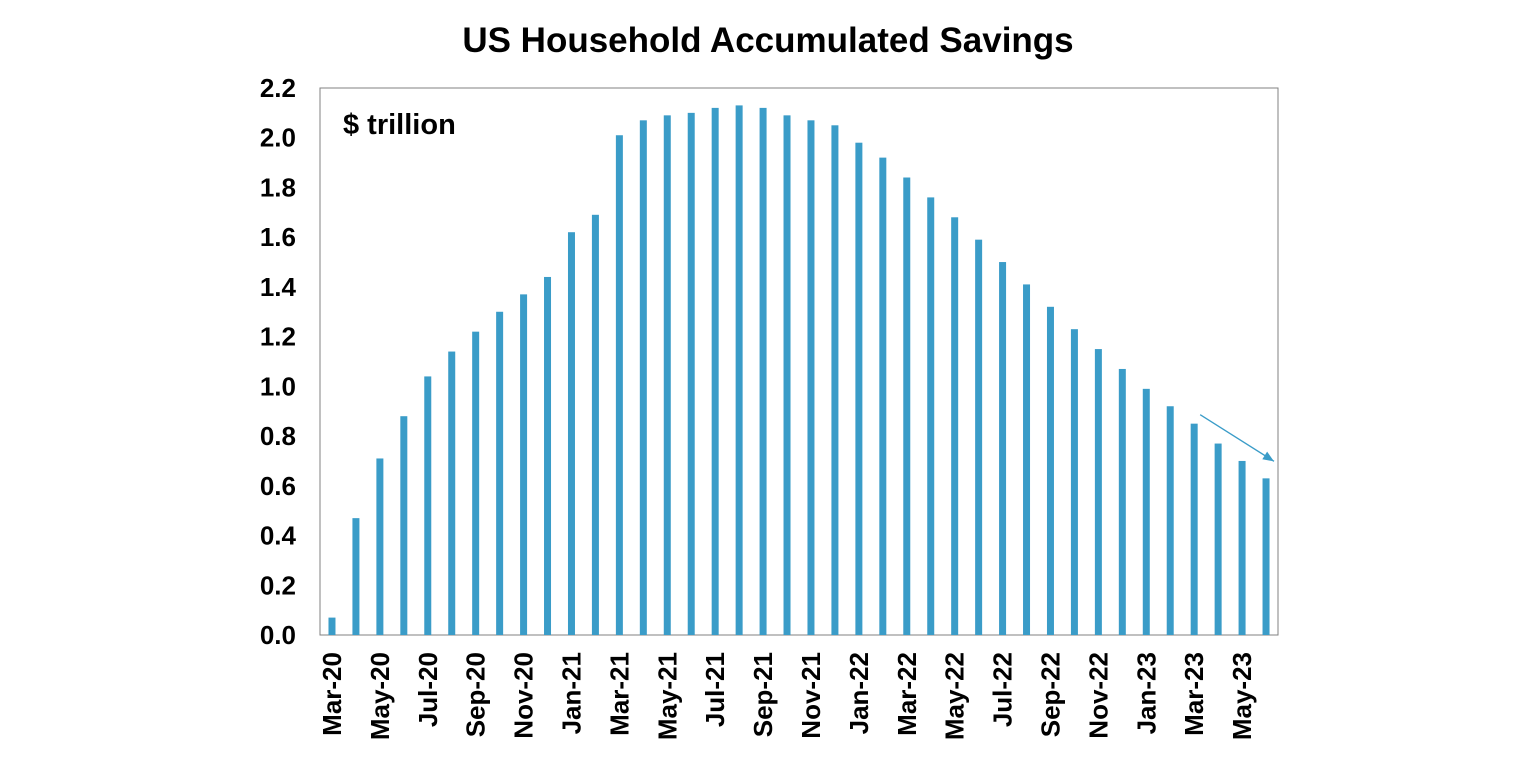 The image size is (1536, 775). What do you see at coordinates (715, 689) in the screenshot?
I see `x-tick-label: Jul-21` at bounding box center [715, 689].